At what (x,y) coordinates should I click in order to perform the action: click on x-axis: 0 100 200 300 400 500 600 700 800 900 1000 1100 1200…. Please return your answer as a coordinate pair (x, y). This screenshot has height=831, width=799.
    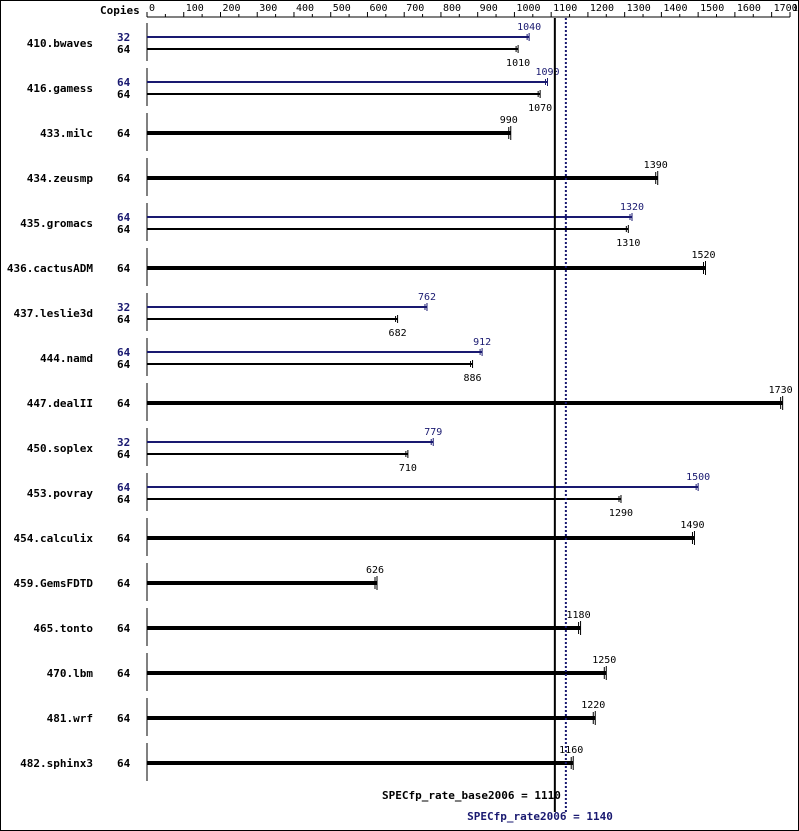
    Looking at the image, I should click on (472, 10).